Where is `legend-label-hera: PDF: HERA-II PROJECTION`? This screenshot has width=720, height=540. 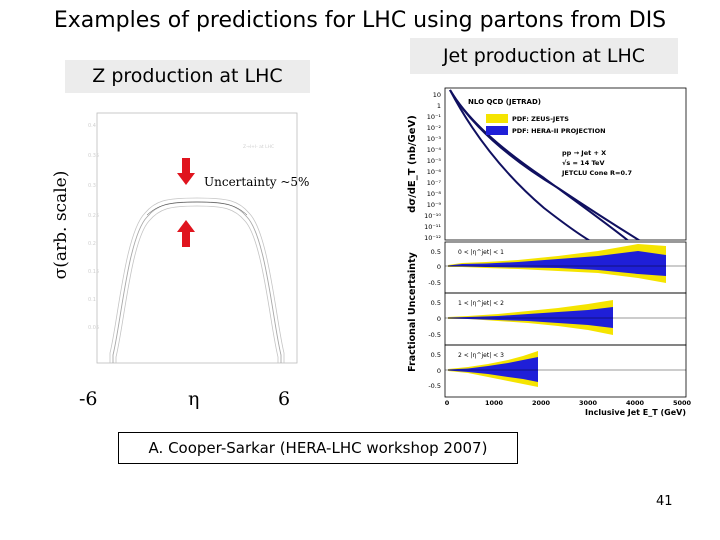
legend-label-hera: PDF: HERA-II PROJECTION is located at coordinates (559, 131).